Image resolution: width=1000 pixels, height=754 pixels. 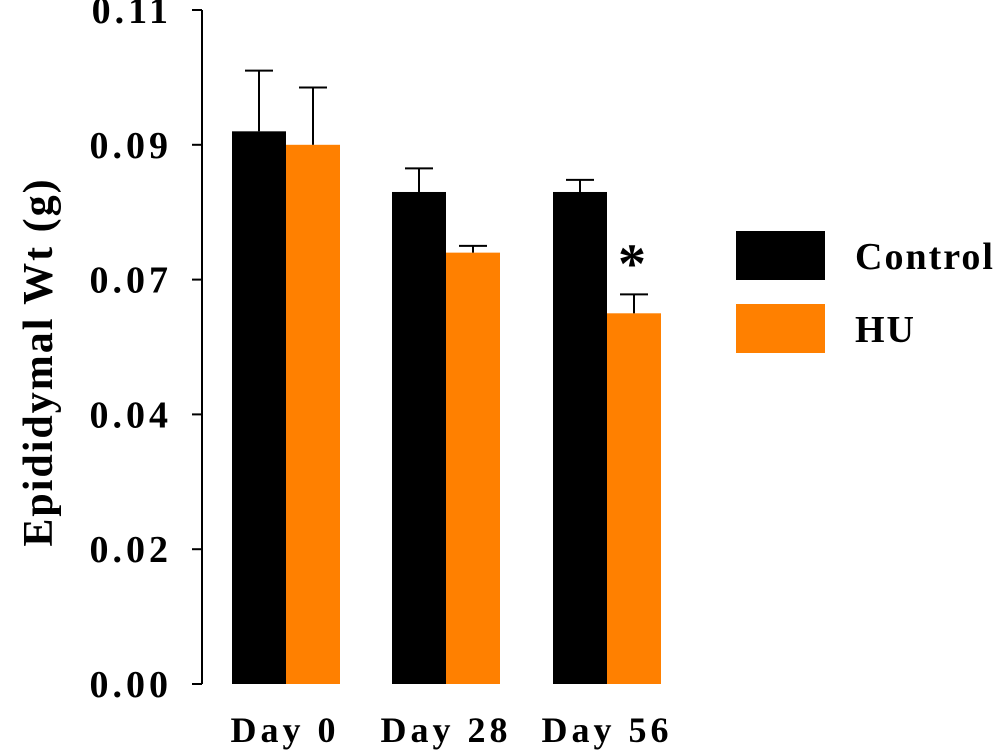 I want to click on legend-label-hu: HU, so click(x=885, y=330).